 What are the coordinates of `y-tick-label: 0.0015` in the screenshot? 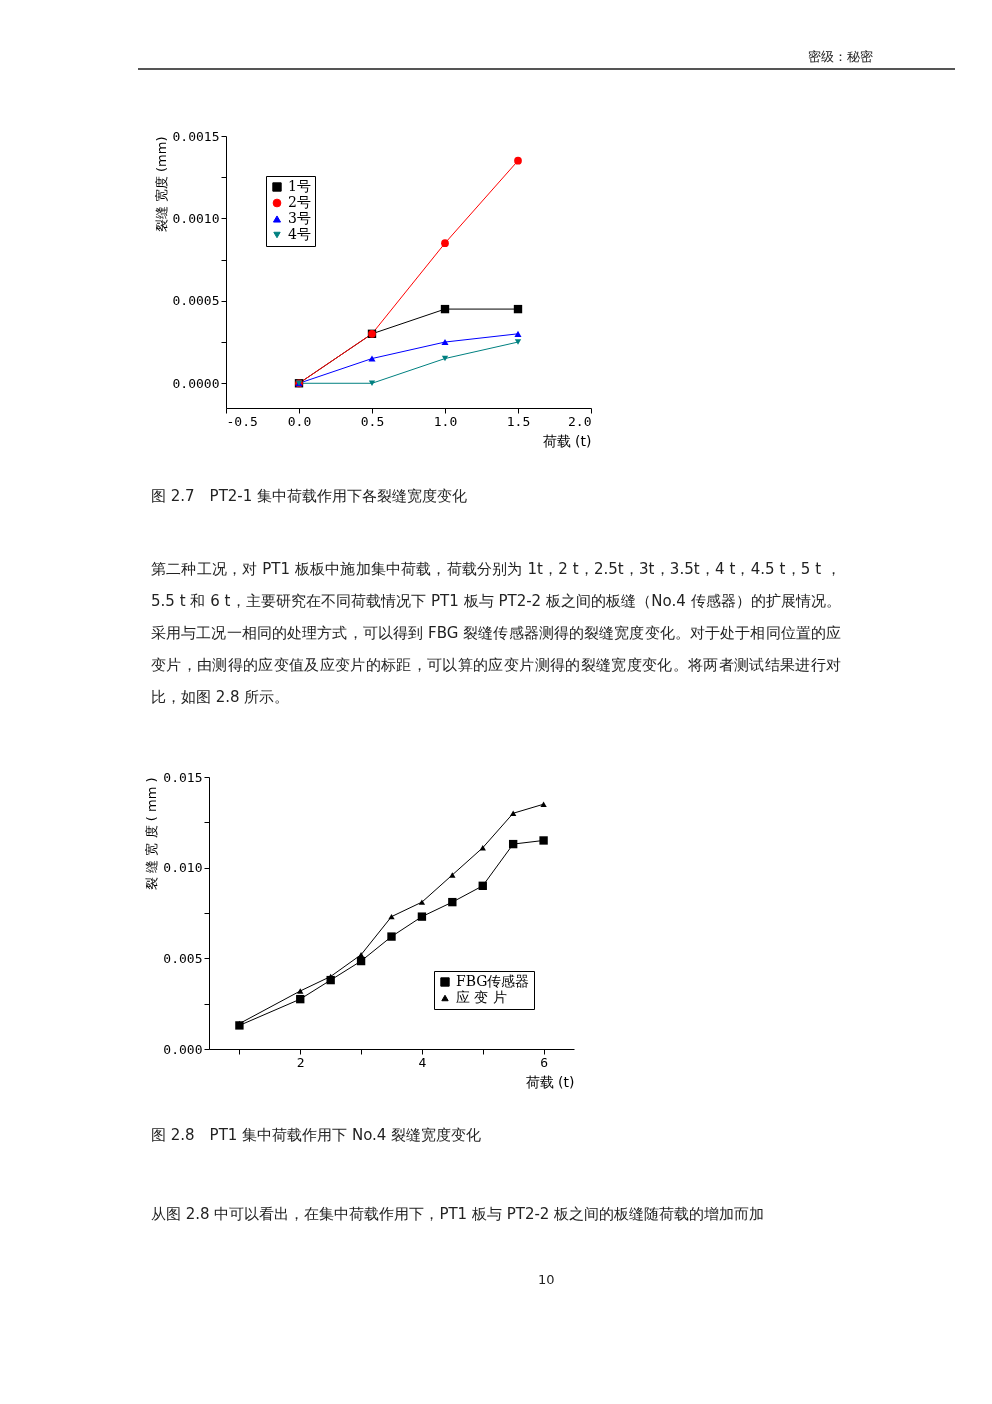 It's located at (196, 136).